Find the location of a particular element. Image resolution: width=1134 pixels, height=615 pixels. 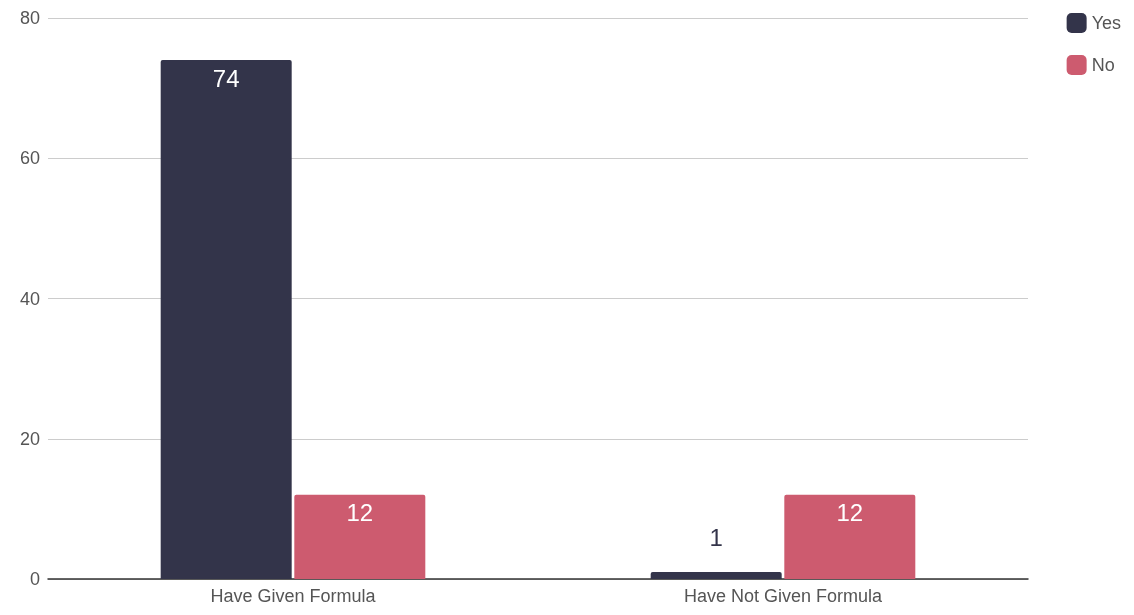

legend-label: Yes is located at coordinates (1106, 23).